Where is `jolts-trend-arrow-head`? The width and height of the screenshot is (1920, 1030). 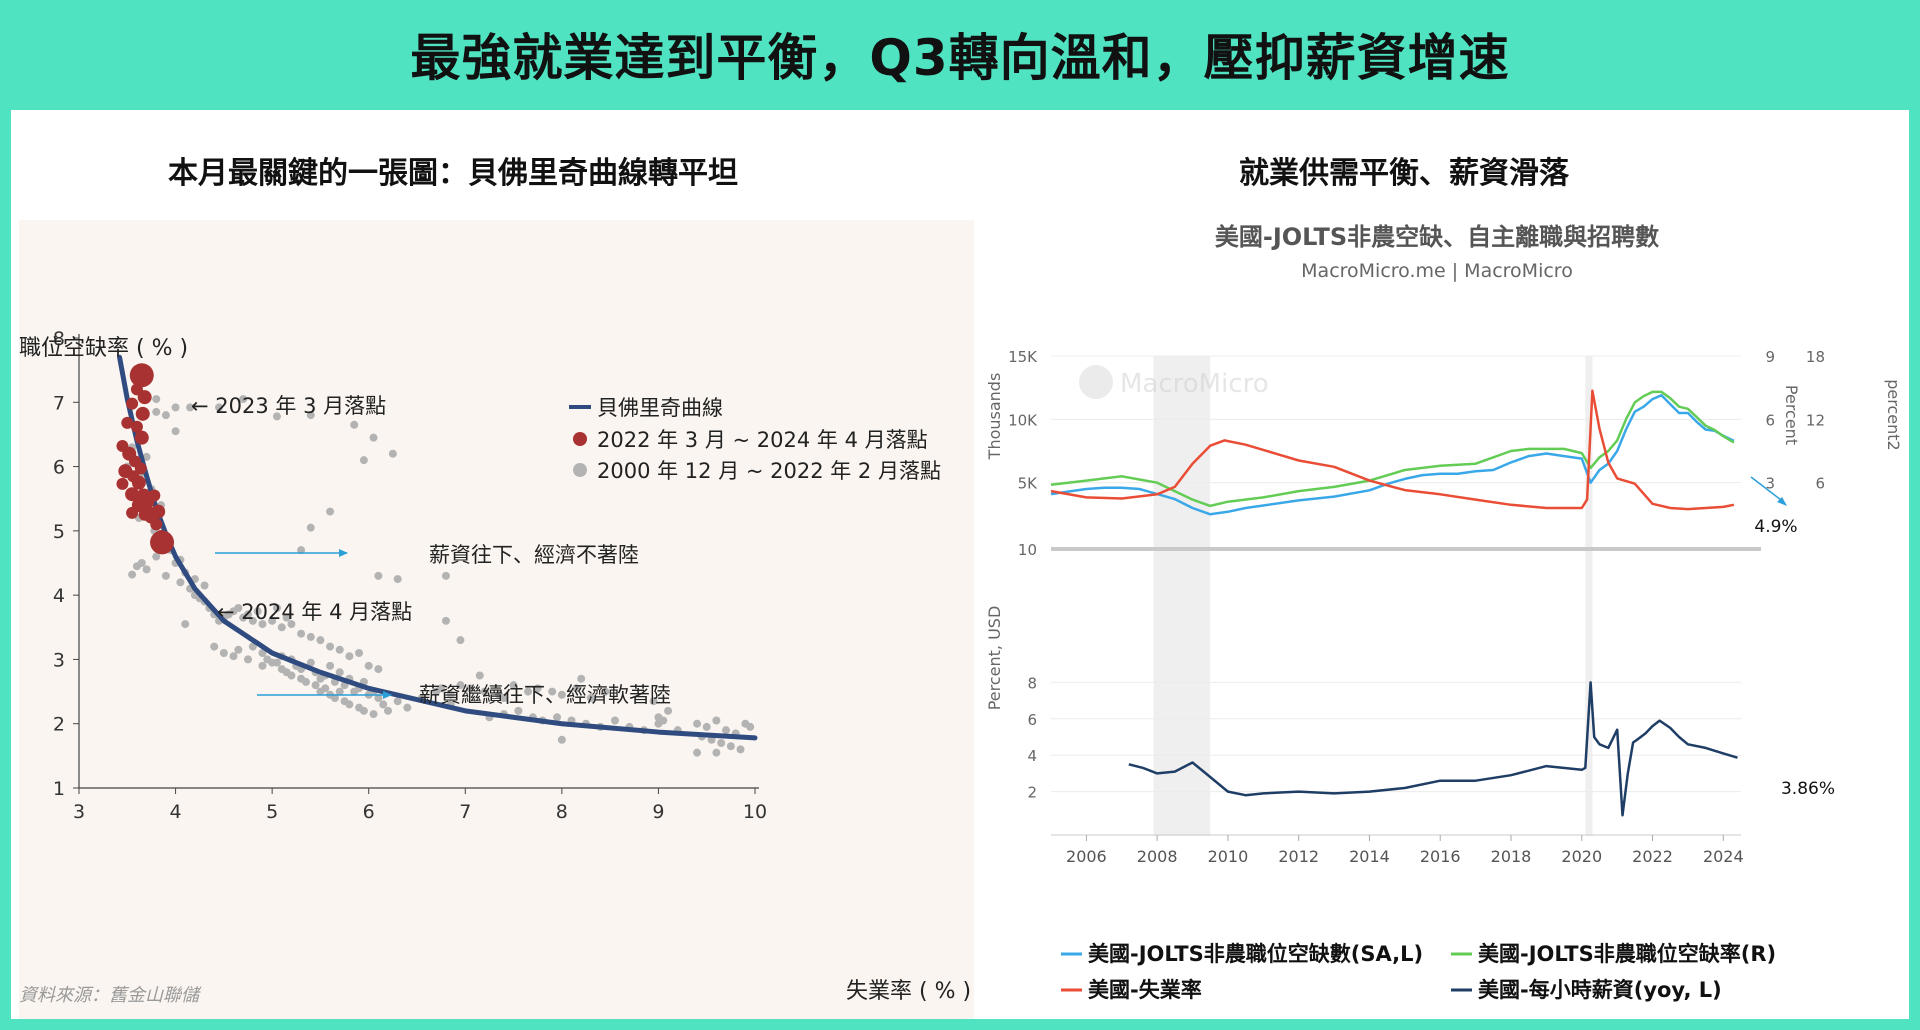
jolts-trend-arrow-head is located at coordinates (1782, 501).